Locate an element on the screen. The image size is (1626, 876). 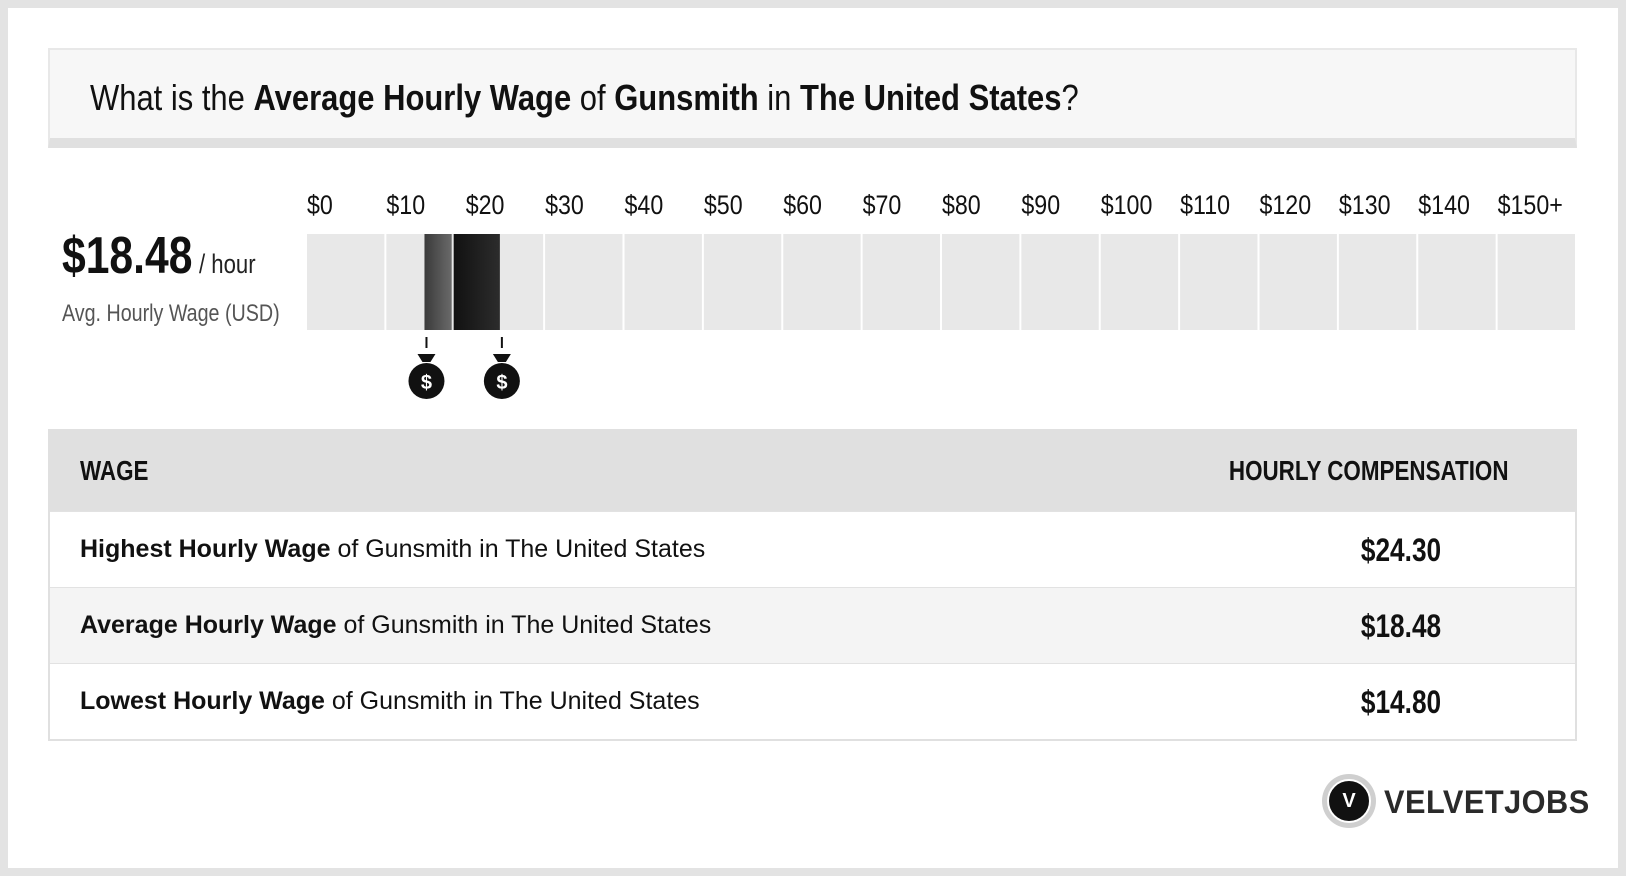
tick-label: $10 is located at coordinates (405, 205).